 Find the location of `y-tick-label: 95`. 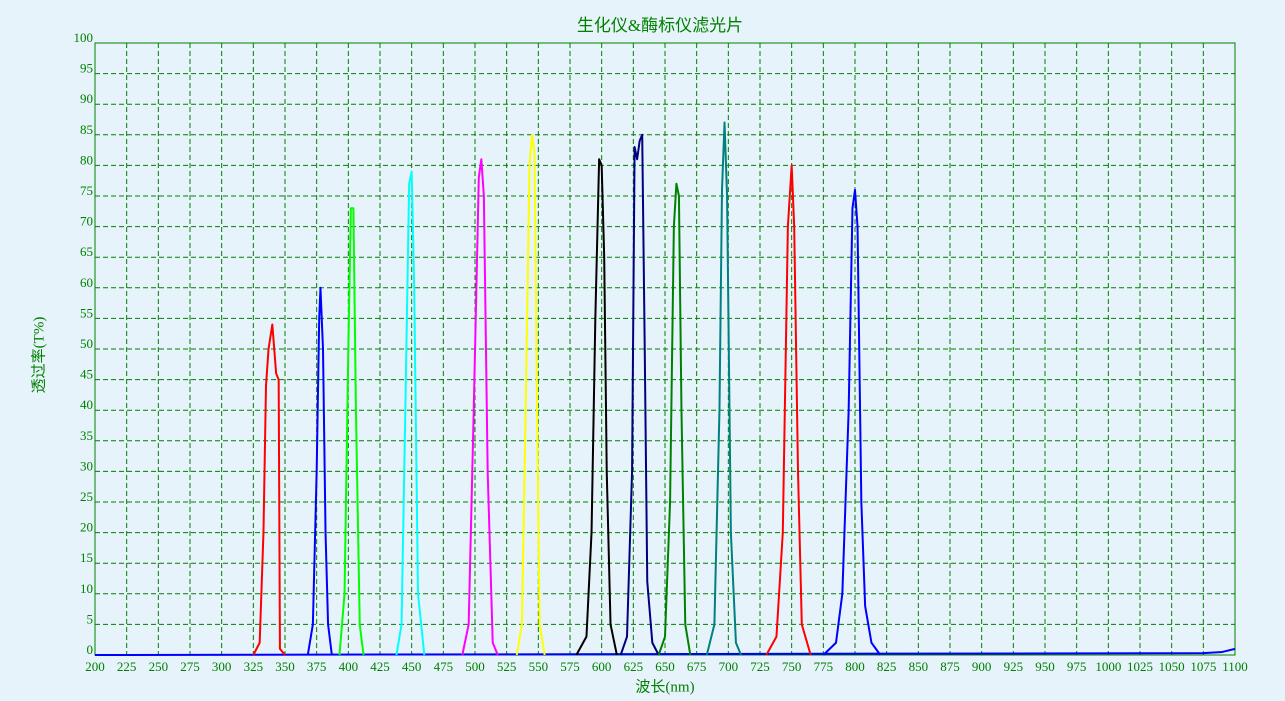

y-tick-label: 95 is located at coordinates (86, 68).